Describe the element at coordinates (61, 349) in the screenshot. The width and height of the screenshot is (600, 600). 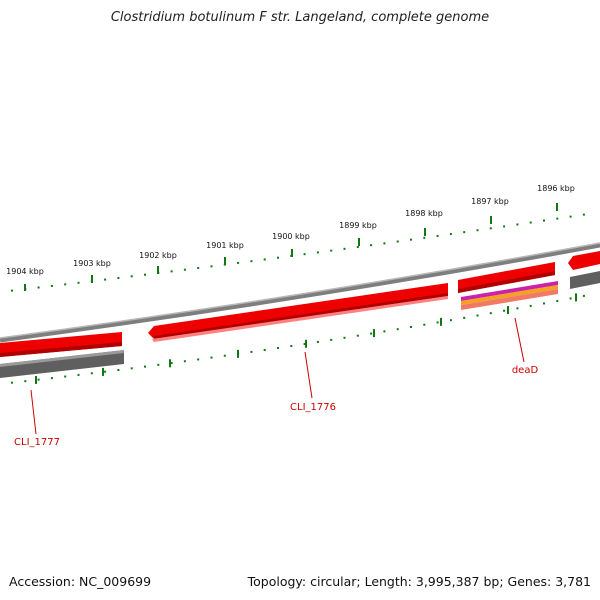
I see `gene-arrow-cli-1777-shadow` at that location.